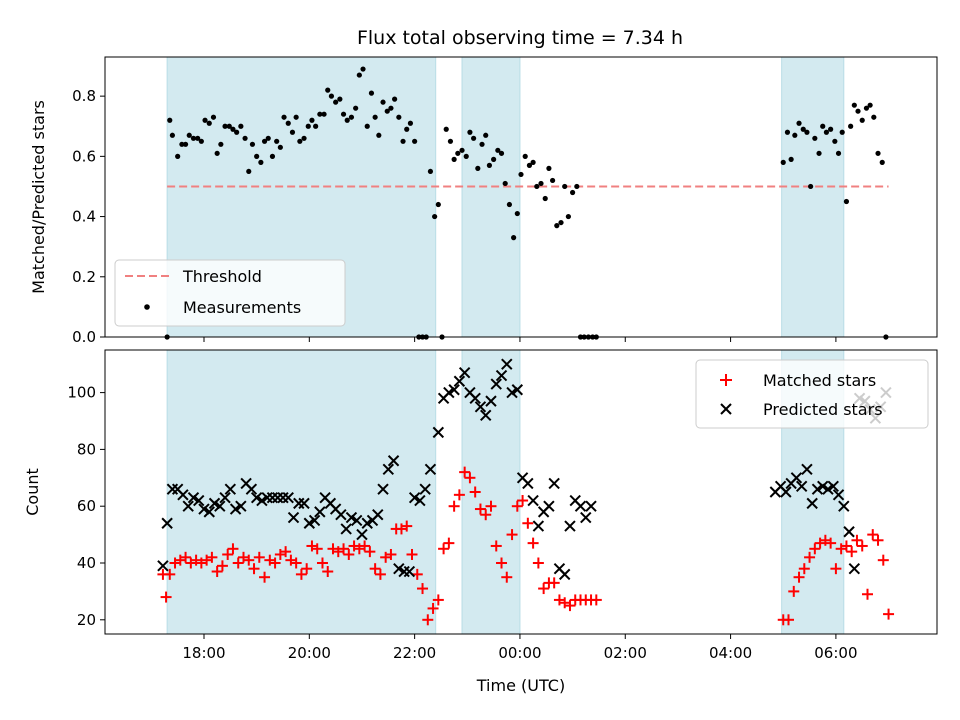  Describe the element at coordinates (222, 276) in the screenshot. I see `legend-threshold-label: Threshold` at that location.